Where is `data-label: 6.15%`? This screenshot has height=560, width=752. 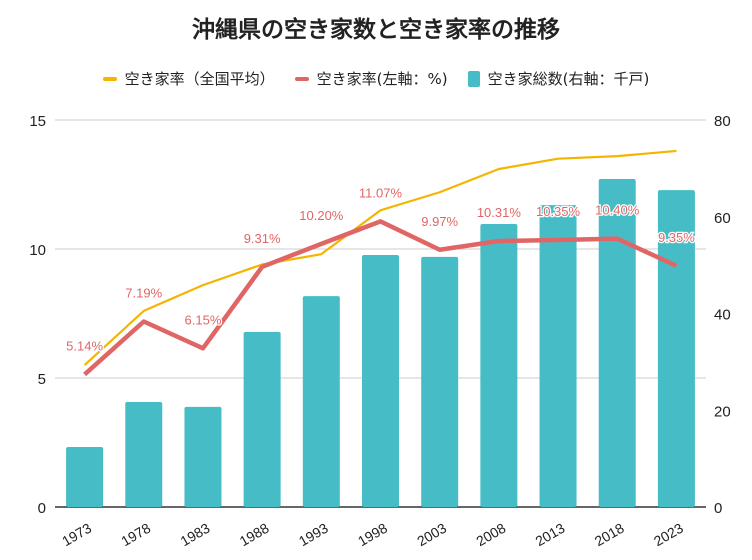
data-label: 6.15% is located at coordinates (203, 319).